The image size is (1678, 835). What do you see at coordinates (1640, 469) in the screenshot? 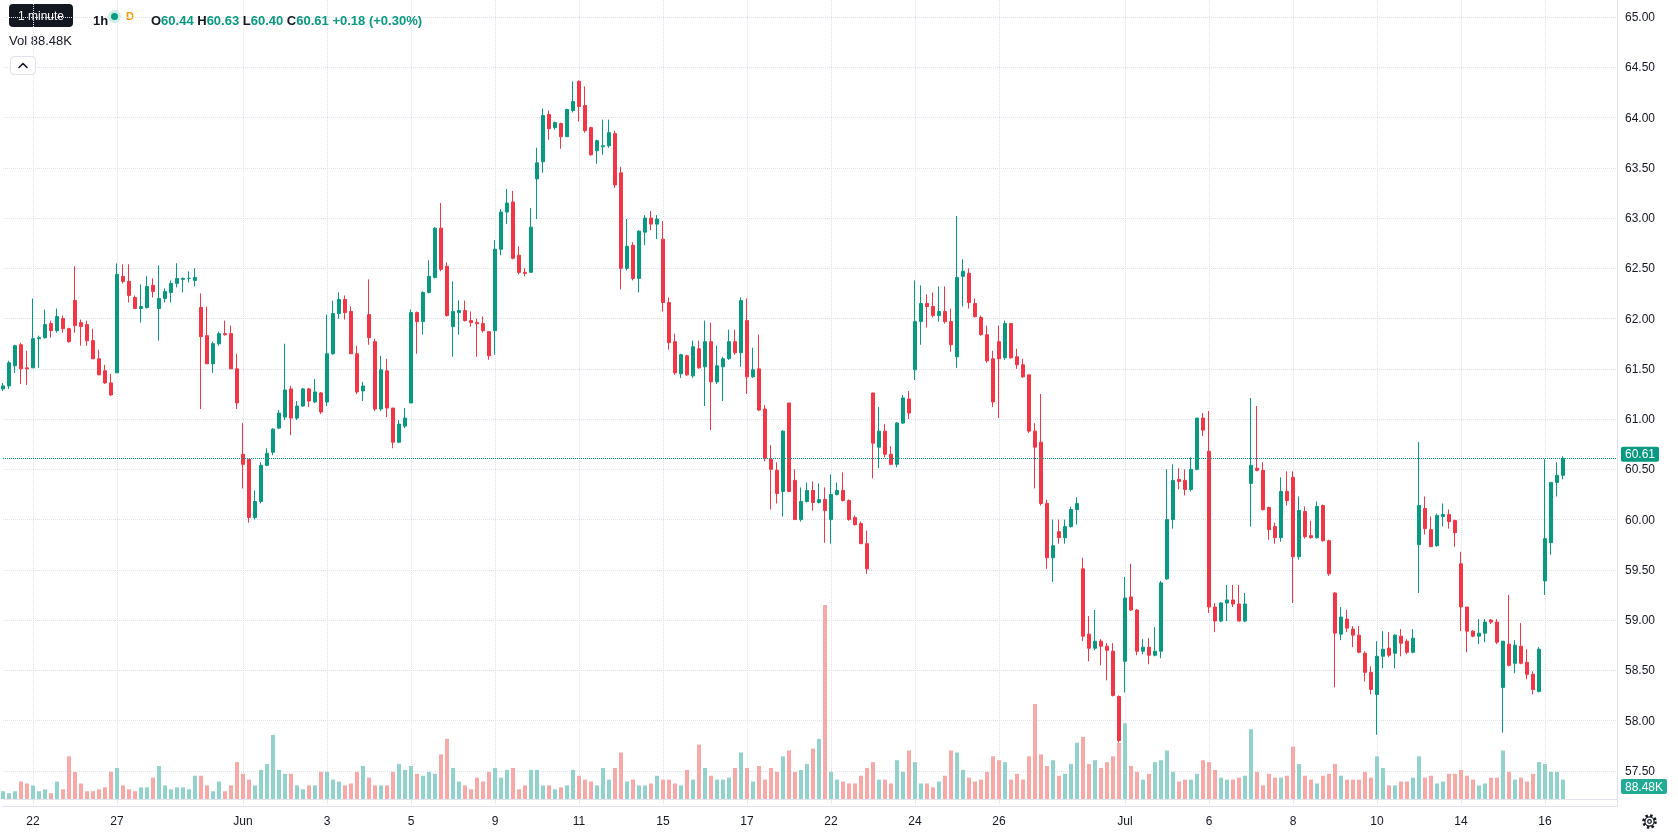
I see `y-tick-label: 60.50` at bounding box center [1640, 469].